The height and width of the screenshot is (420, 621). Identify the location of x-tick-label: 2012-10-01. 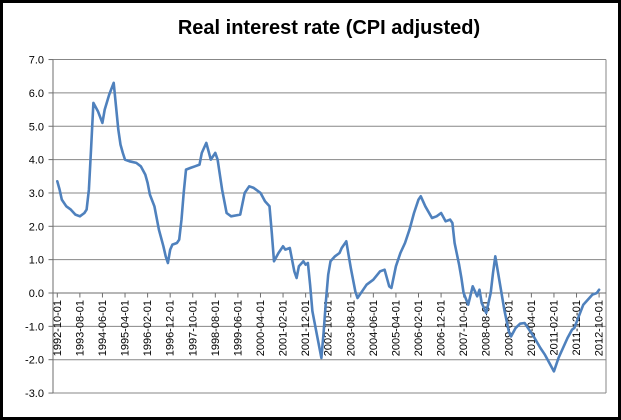
(600, 328).